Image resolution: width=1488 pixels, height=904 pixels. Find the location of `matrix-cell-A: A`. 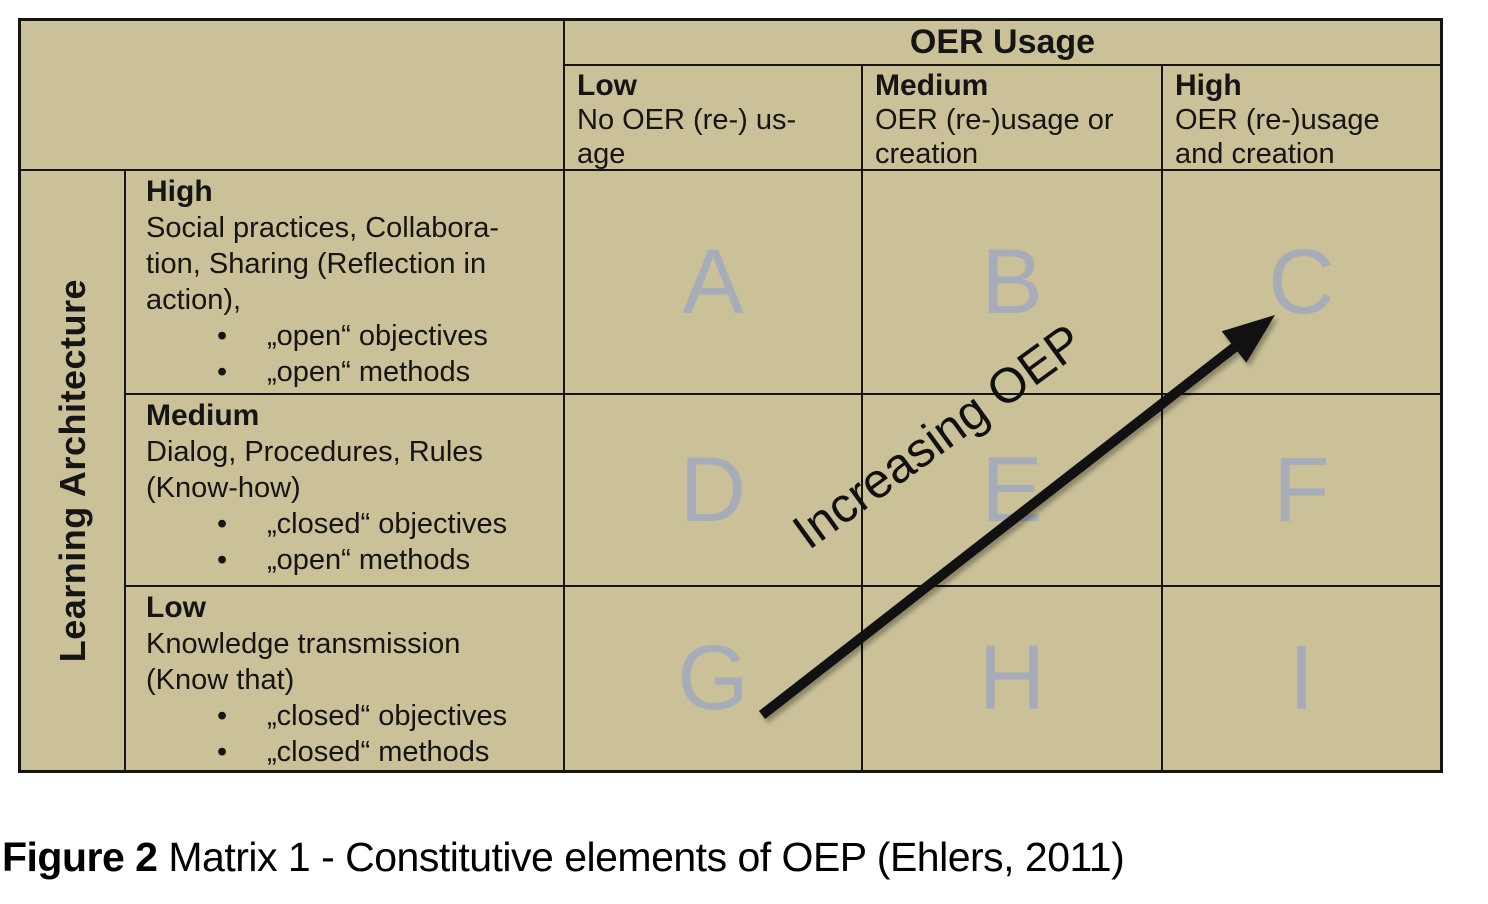

matrix-cell-A: A is located at coordinates (714, 283).